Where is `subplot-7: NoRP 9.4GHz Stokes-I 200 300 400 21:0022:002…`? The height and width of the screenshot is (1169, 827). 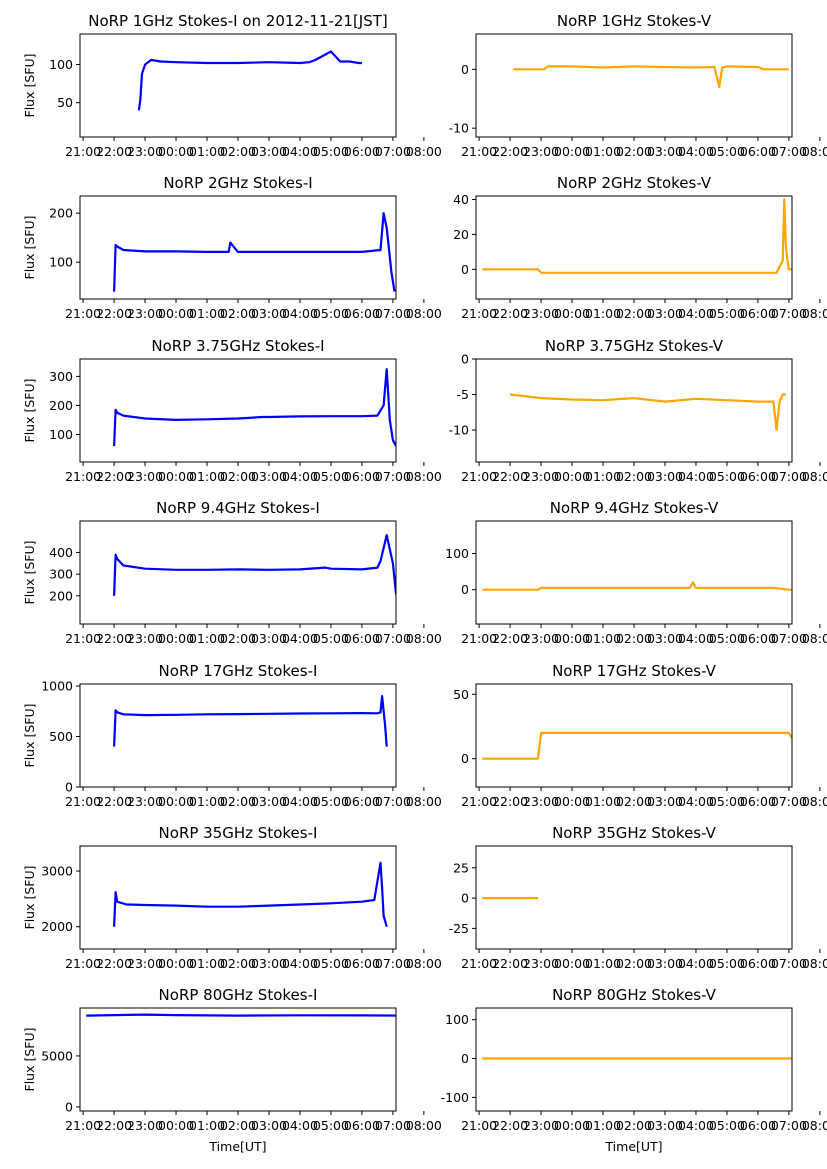 subplot-7: NoRP 9.4GHz Stokes-I 200 300 400 21:0022:002… is located at coordinates (232, 572).